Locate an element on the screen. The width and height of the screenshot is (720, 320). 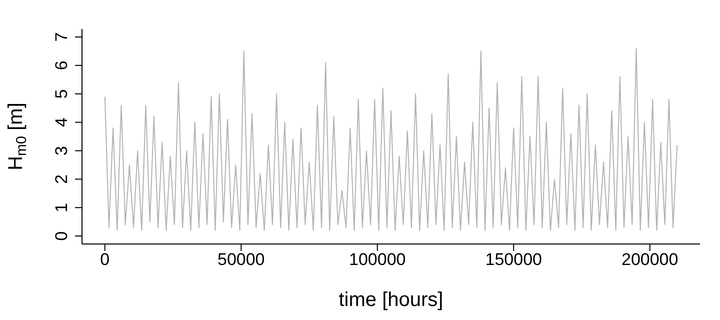
y-tick-label: 3 is located at coordinates (61, 151).